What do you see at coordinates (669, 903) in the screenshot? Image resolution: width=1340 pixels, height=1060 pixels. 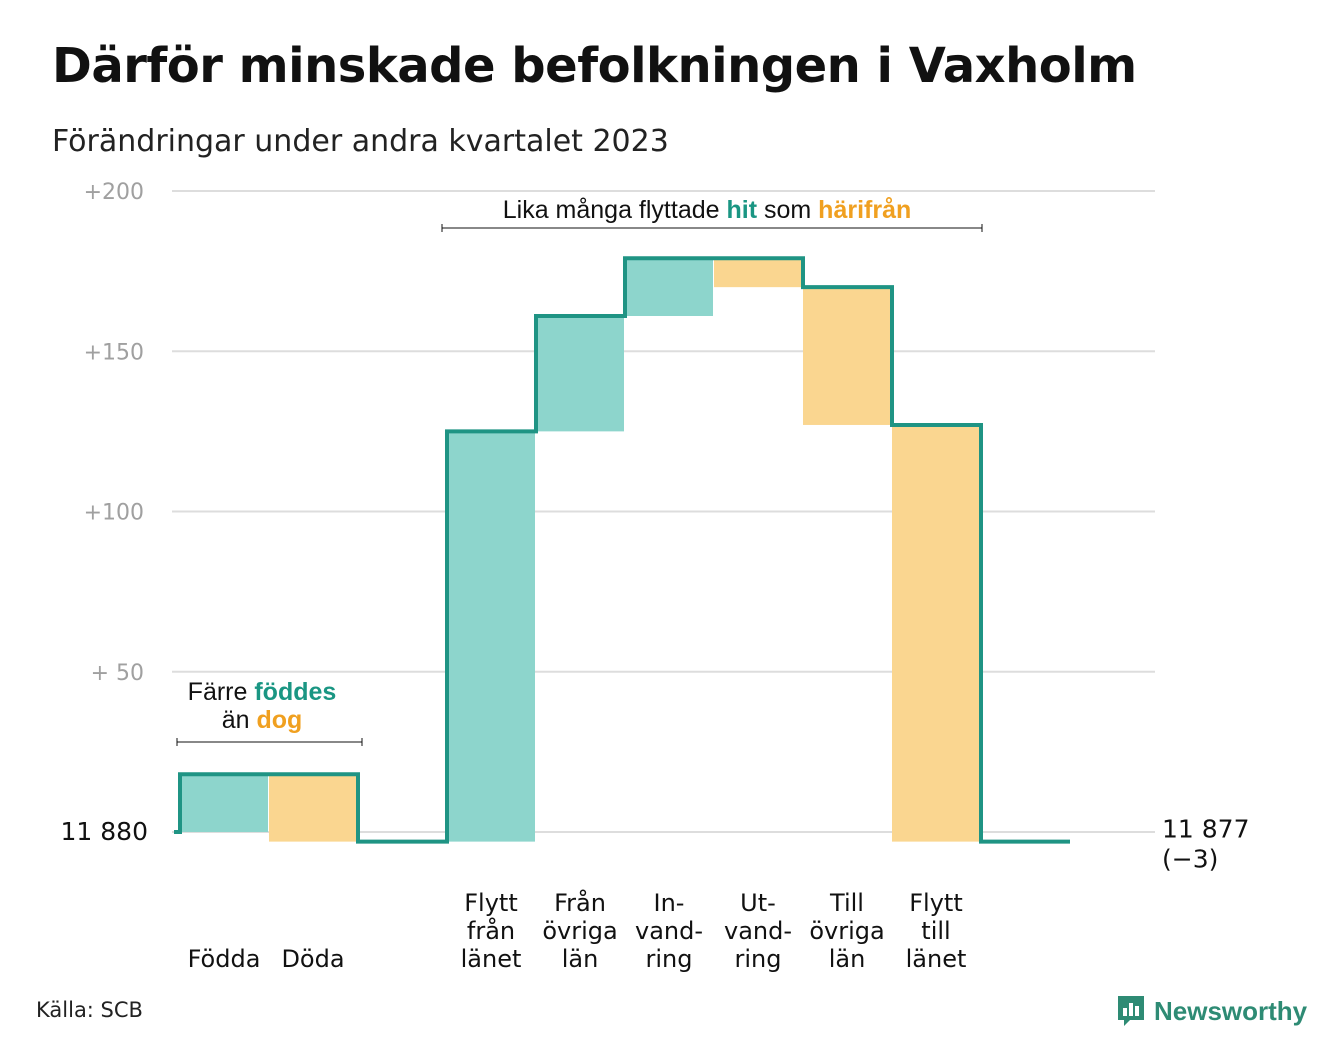 I see `x-category-label: In-` at bounding box center [669, 903].